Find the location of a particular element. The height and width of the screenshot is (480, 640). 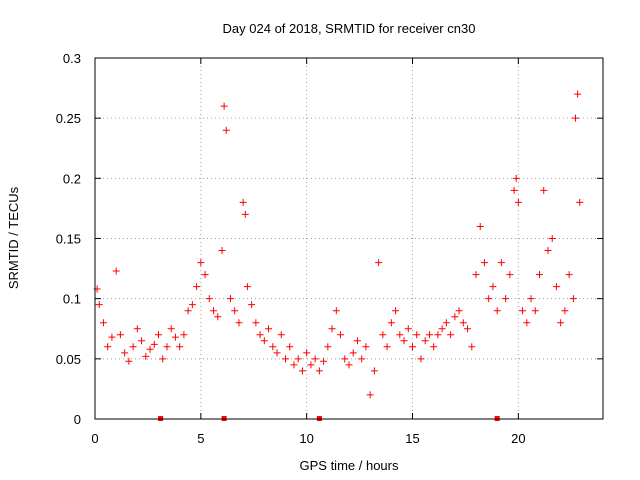

y-tick-label: 0.25 is located at coordinates (68, 118).